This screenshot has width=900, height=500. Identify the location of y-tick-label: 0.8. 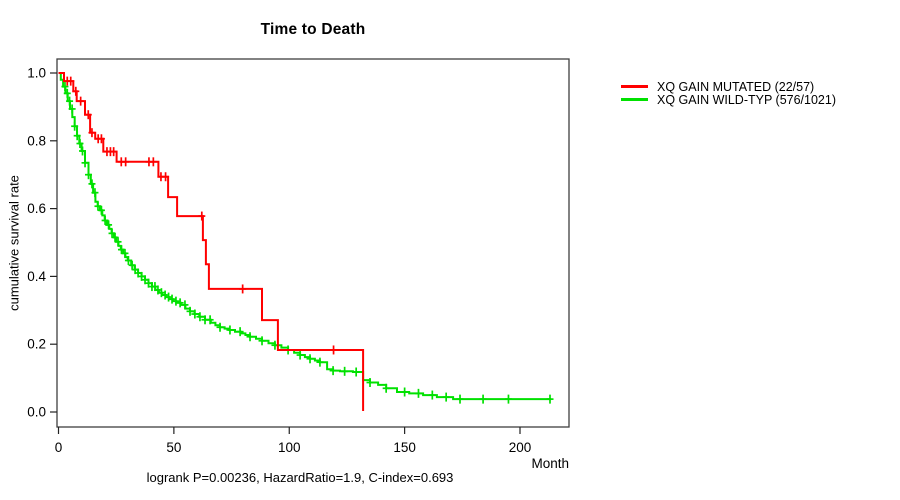
(36, 140).